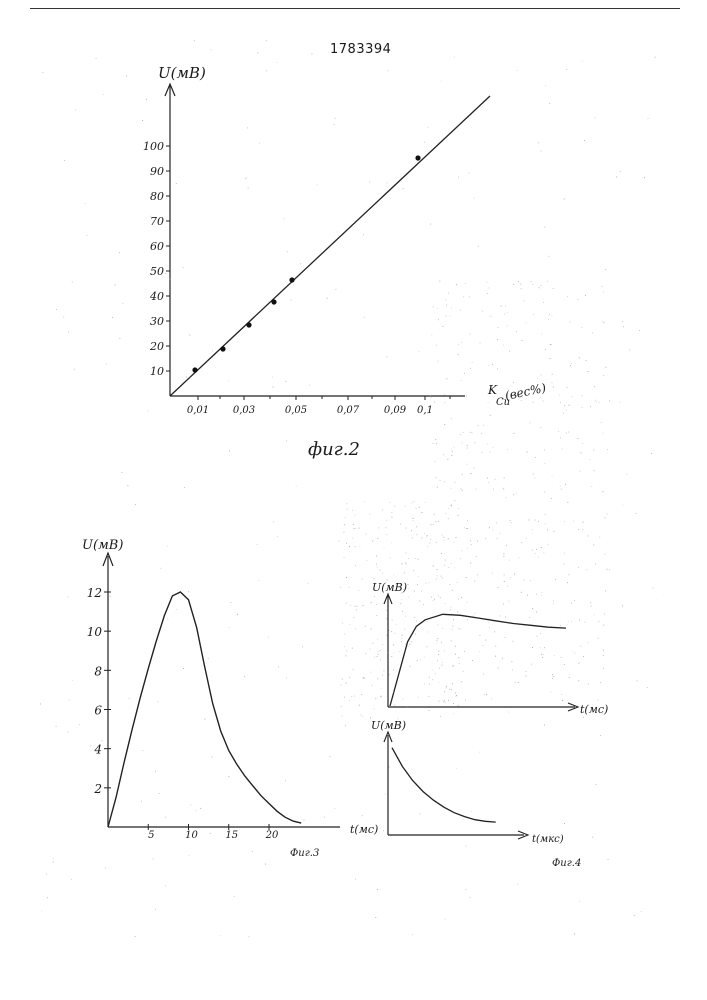  Describe the element at coordinates (156, 346) in the screenshot. I see `fig2-y-tick-label: 20` at that location.